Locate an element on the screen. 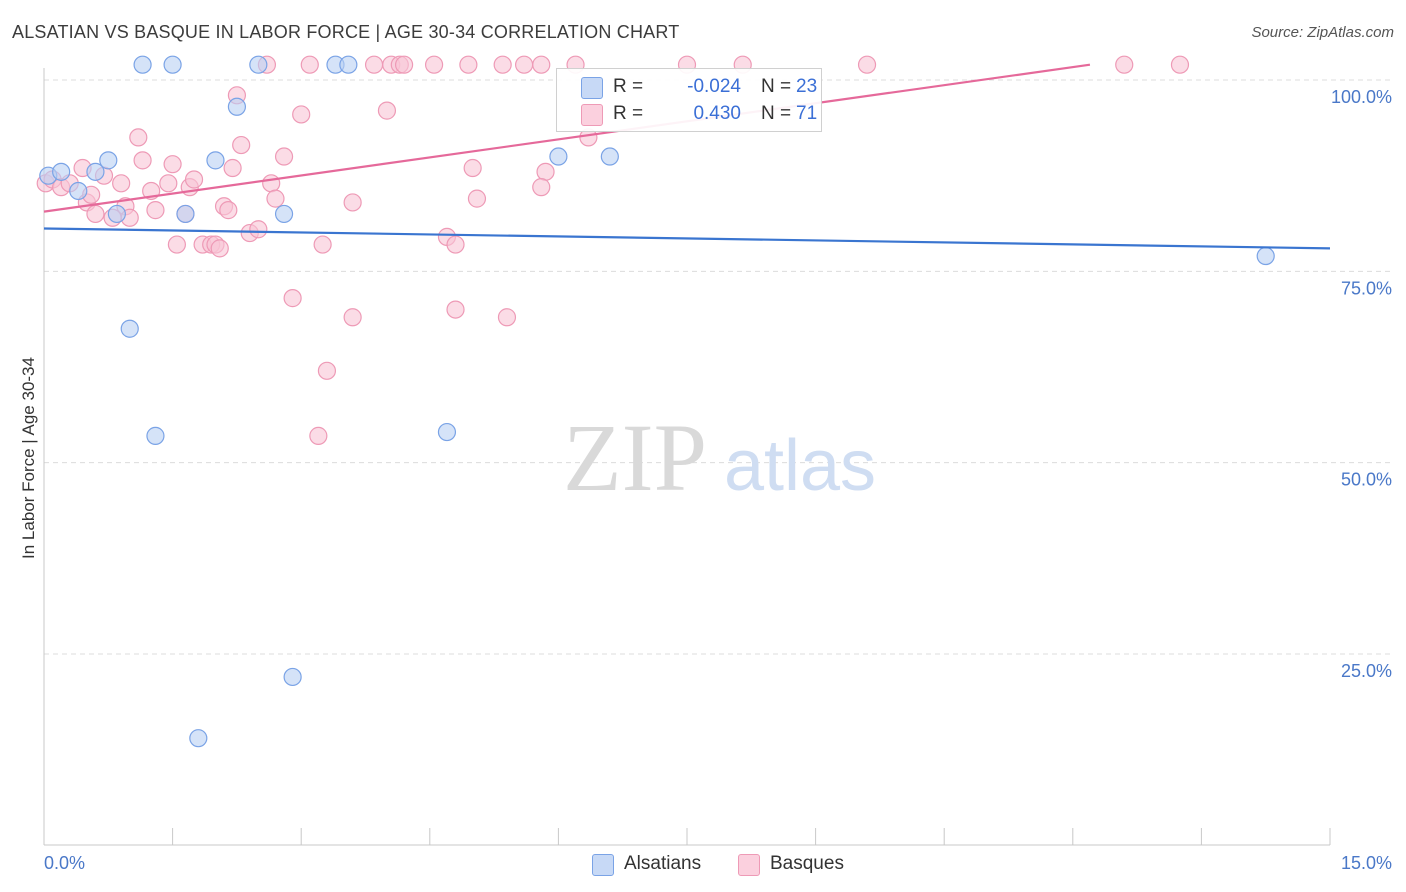 Image resolution: width=1406 pixels, height=892 pixels. legend-label: Basques is located at coordinates (807, 863).